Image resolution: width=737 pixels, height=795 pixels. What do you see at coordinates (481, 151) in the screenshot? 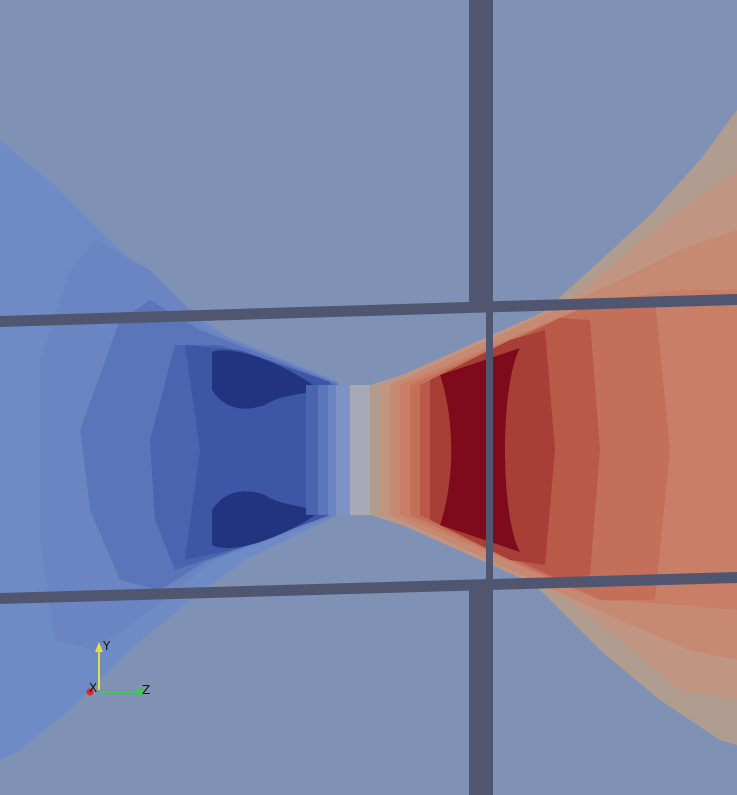
I see `grid-line-vertical-main` at bounding box center [481, 151].